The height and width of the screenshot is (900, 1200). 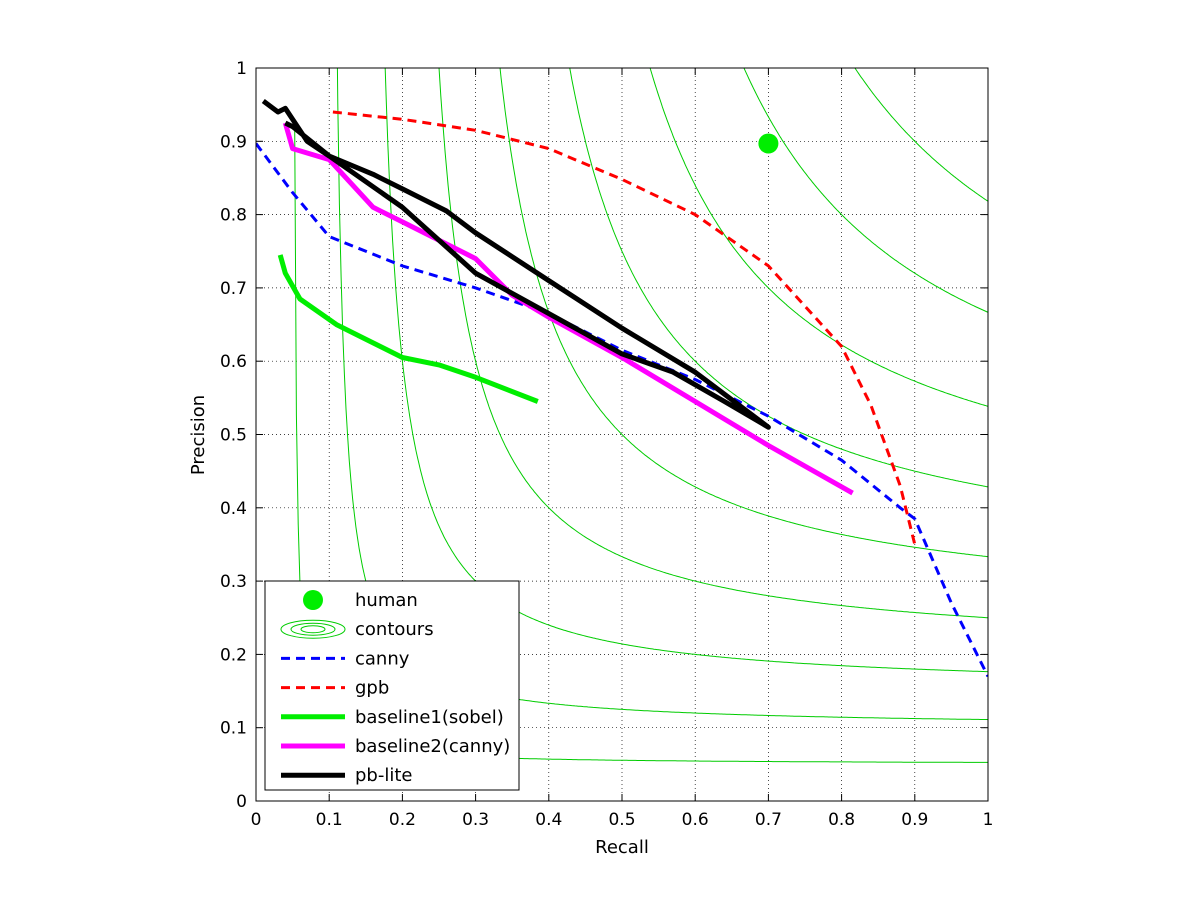 I want to click on legend-label-human: human, so click(x=386, y=600).